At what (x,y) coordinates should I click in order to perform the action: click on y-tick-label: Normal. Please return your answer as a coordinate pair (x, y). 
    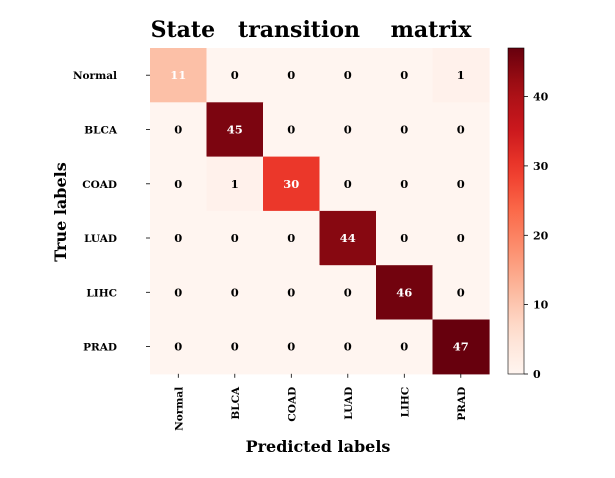
    Looking at the image, I should click on (95, 76).